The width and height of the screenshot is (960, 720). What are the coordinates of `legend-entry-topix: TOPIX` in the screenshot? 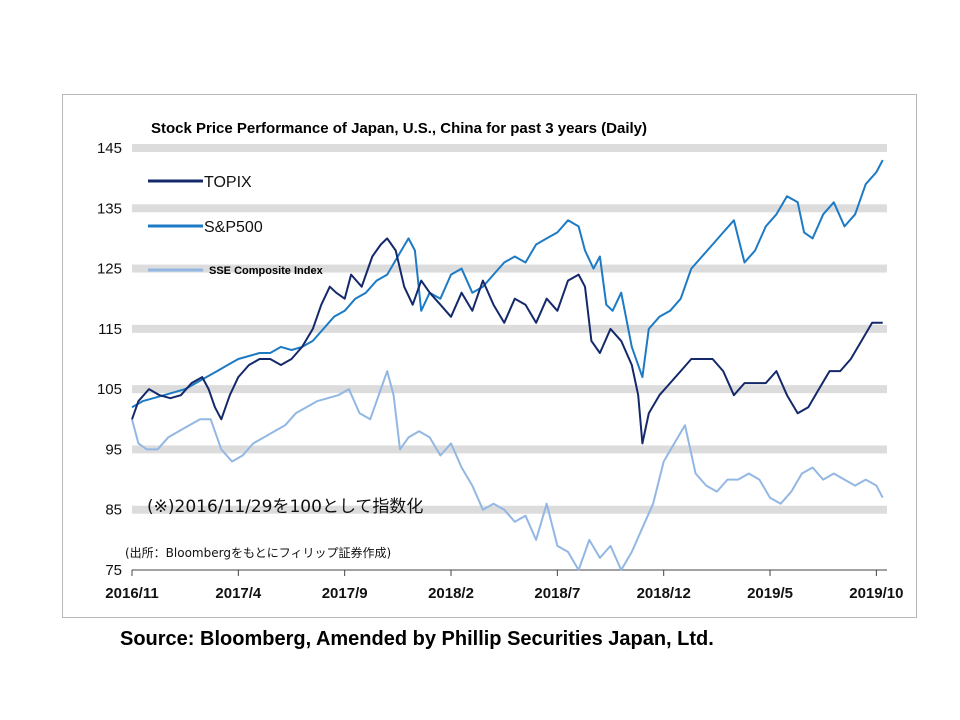 It's located at (228, 182).